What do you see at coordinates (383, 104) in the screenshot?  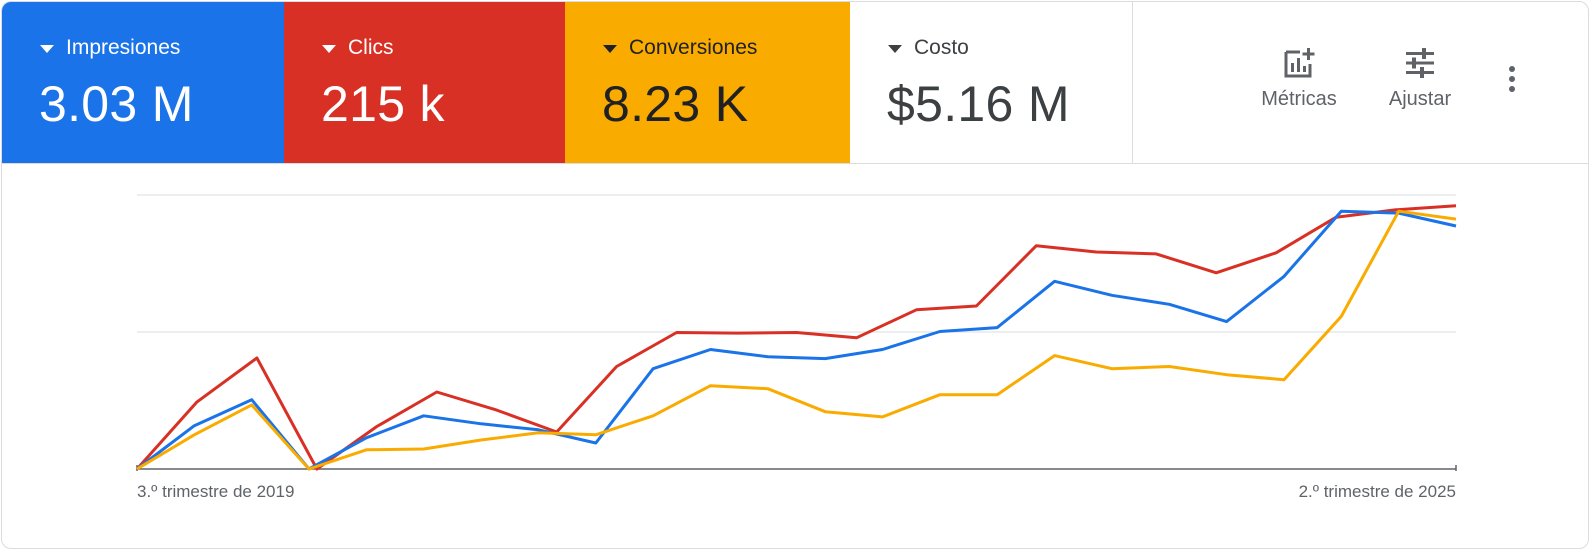 I see `metric-value: 215 k` at bounding box center [383, 104].